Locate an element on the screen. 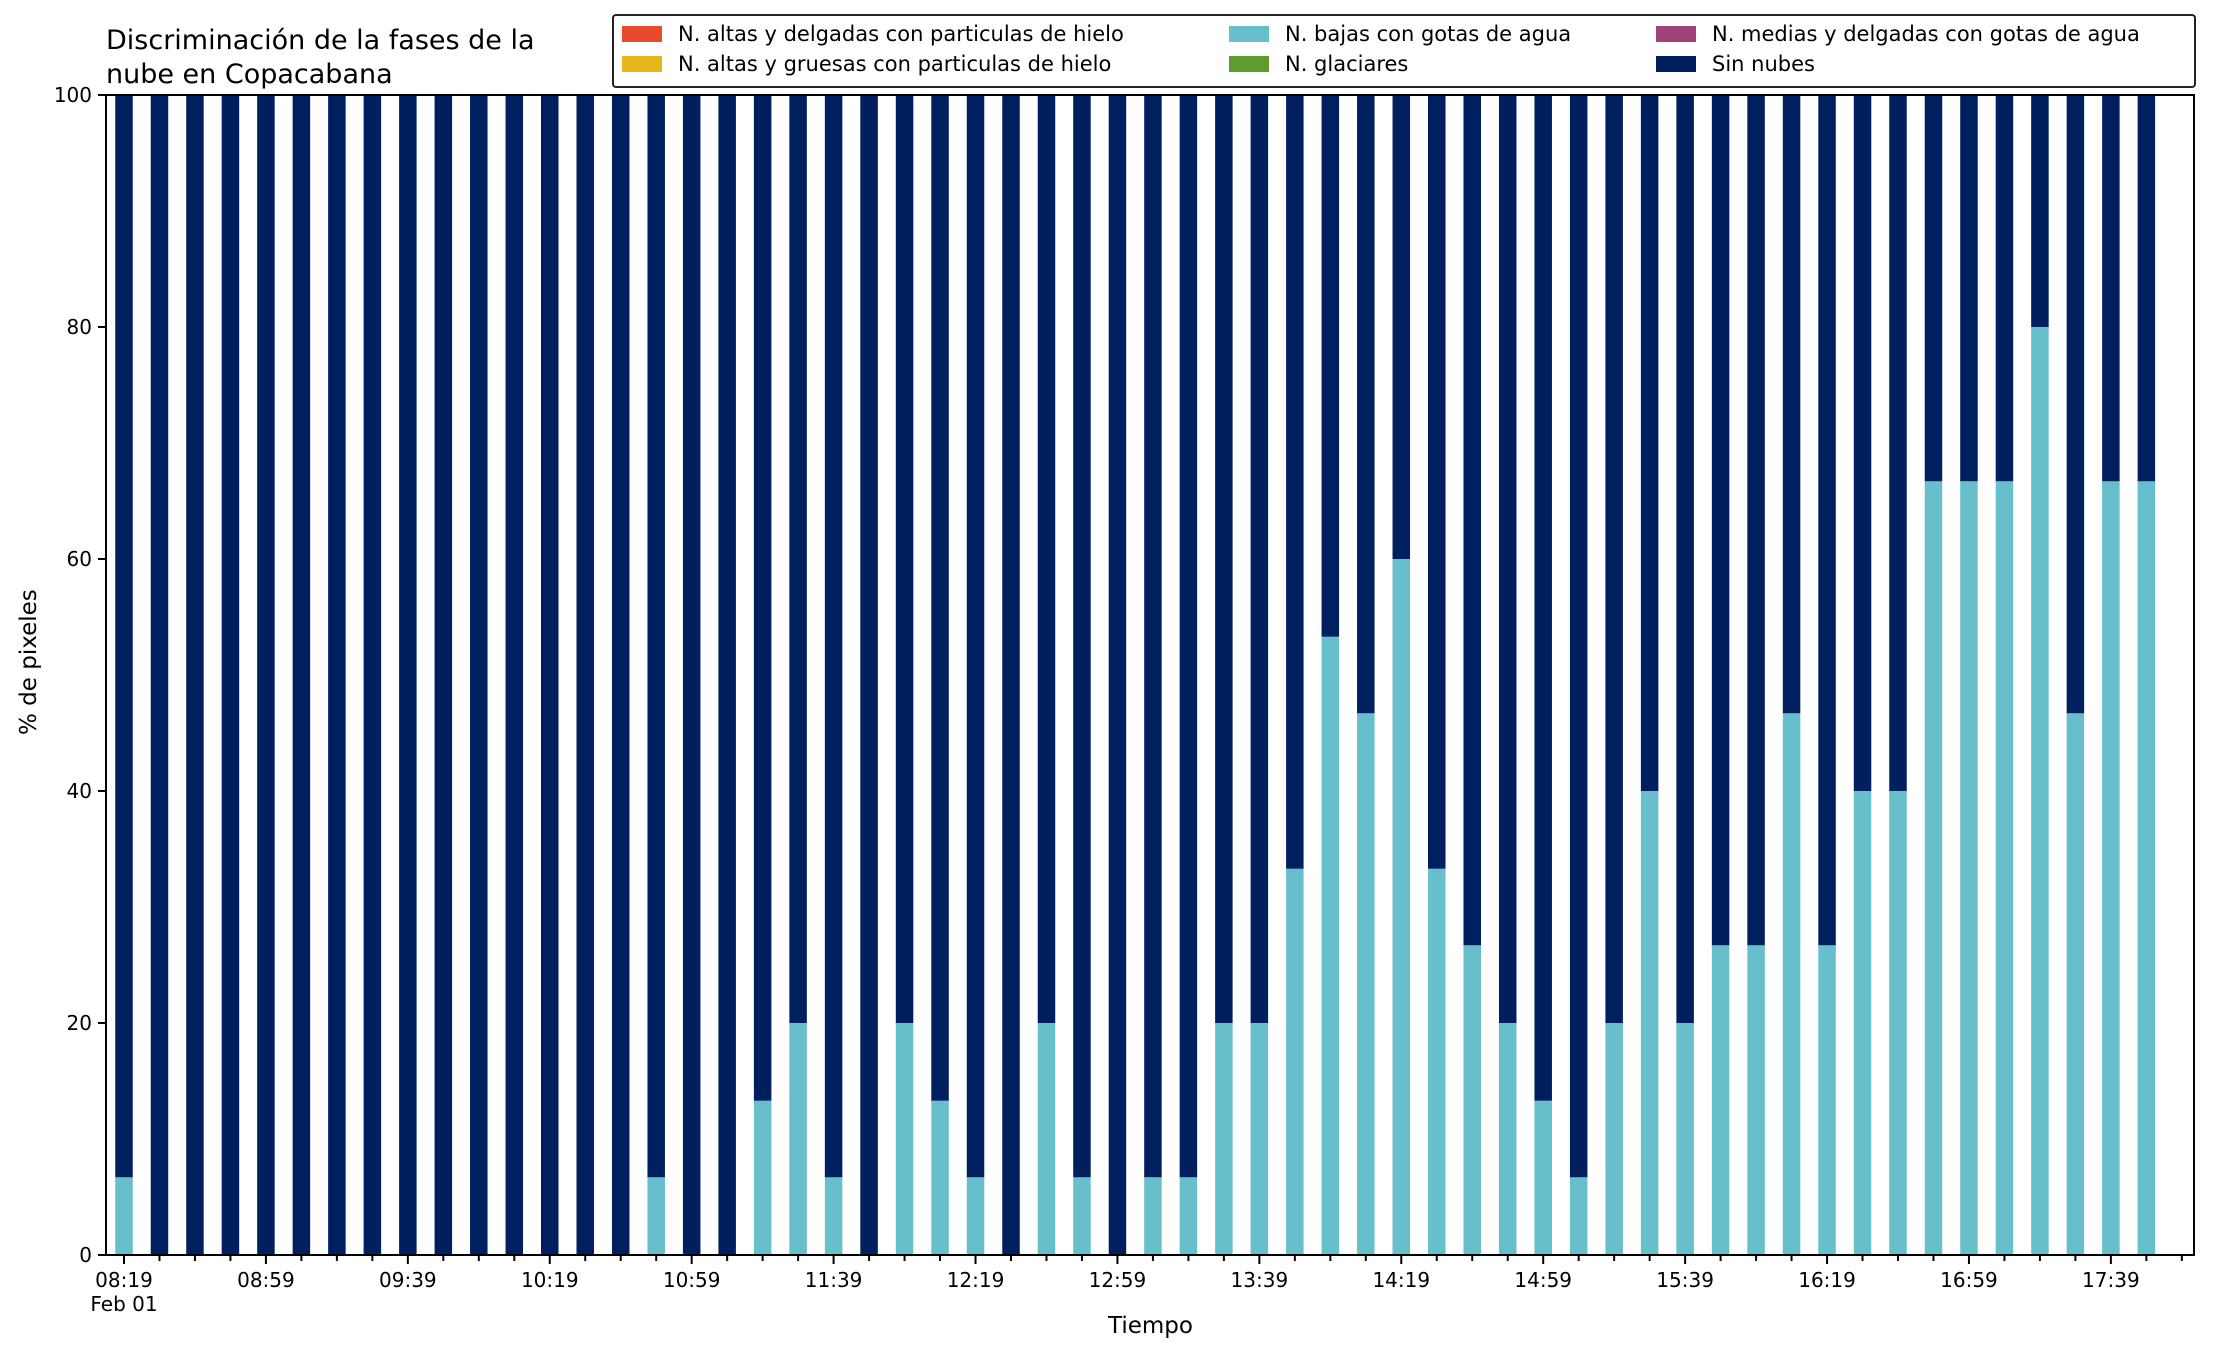  y-tick-label: 60 is located at coordinates (79, 559).